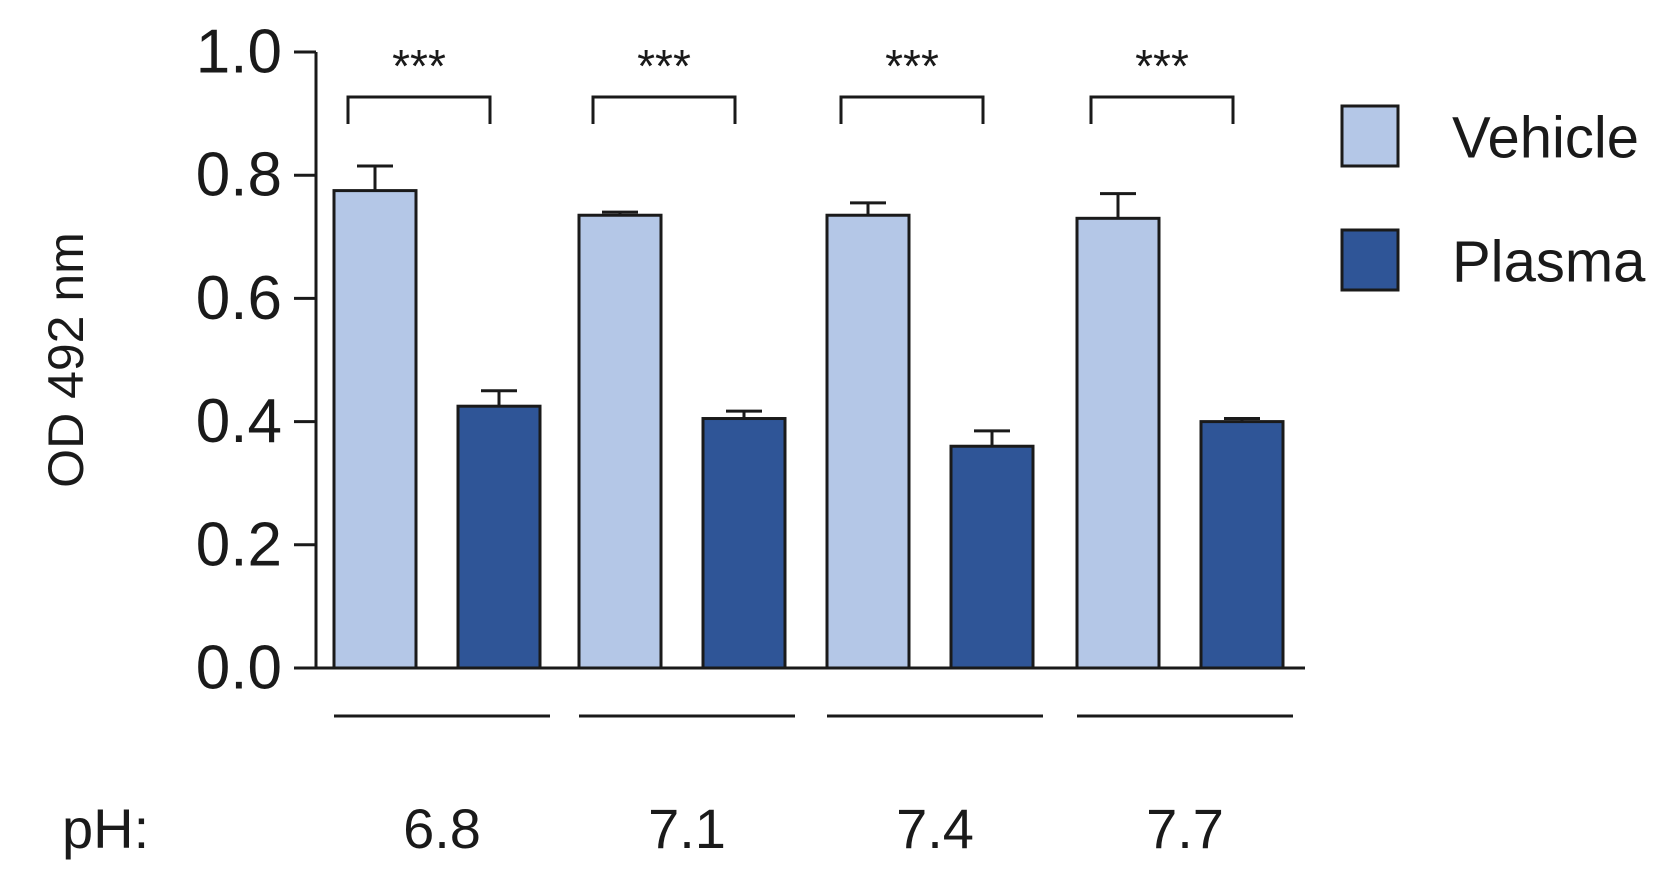 This screenshot has height=882, width=1680. Describe the element at coordinates (1370, 260) in the screenshot. I see `legend-swatch-plasma` at that location.